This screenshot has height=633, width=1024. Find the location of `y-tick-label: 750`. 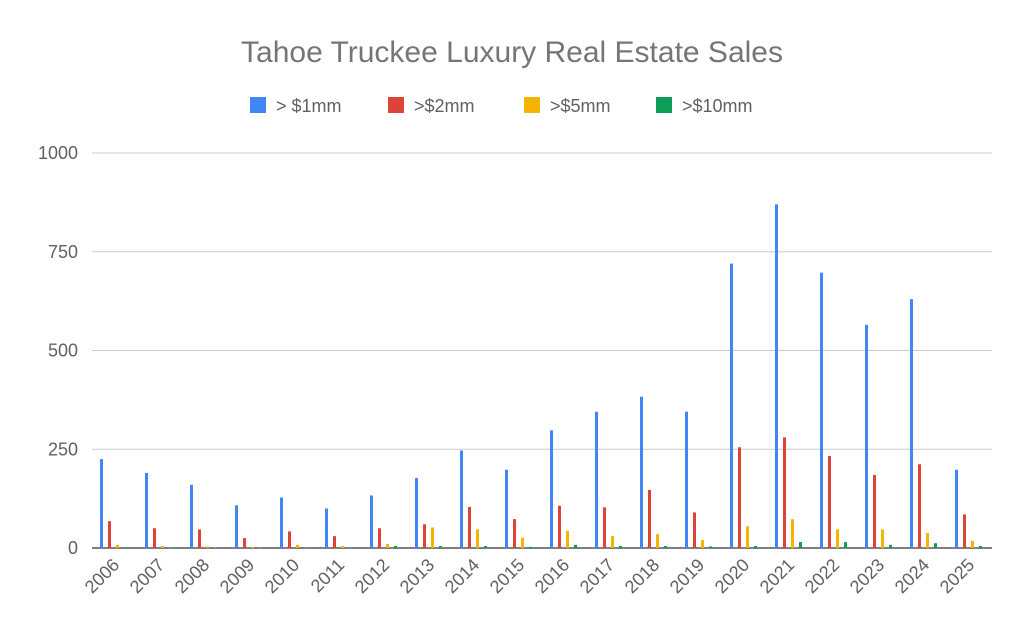

y-tick-label: 750 is located at coordinates (63, 252).